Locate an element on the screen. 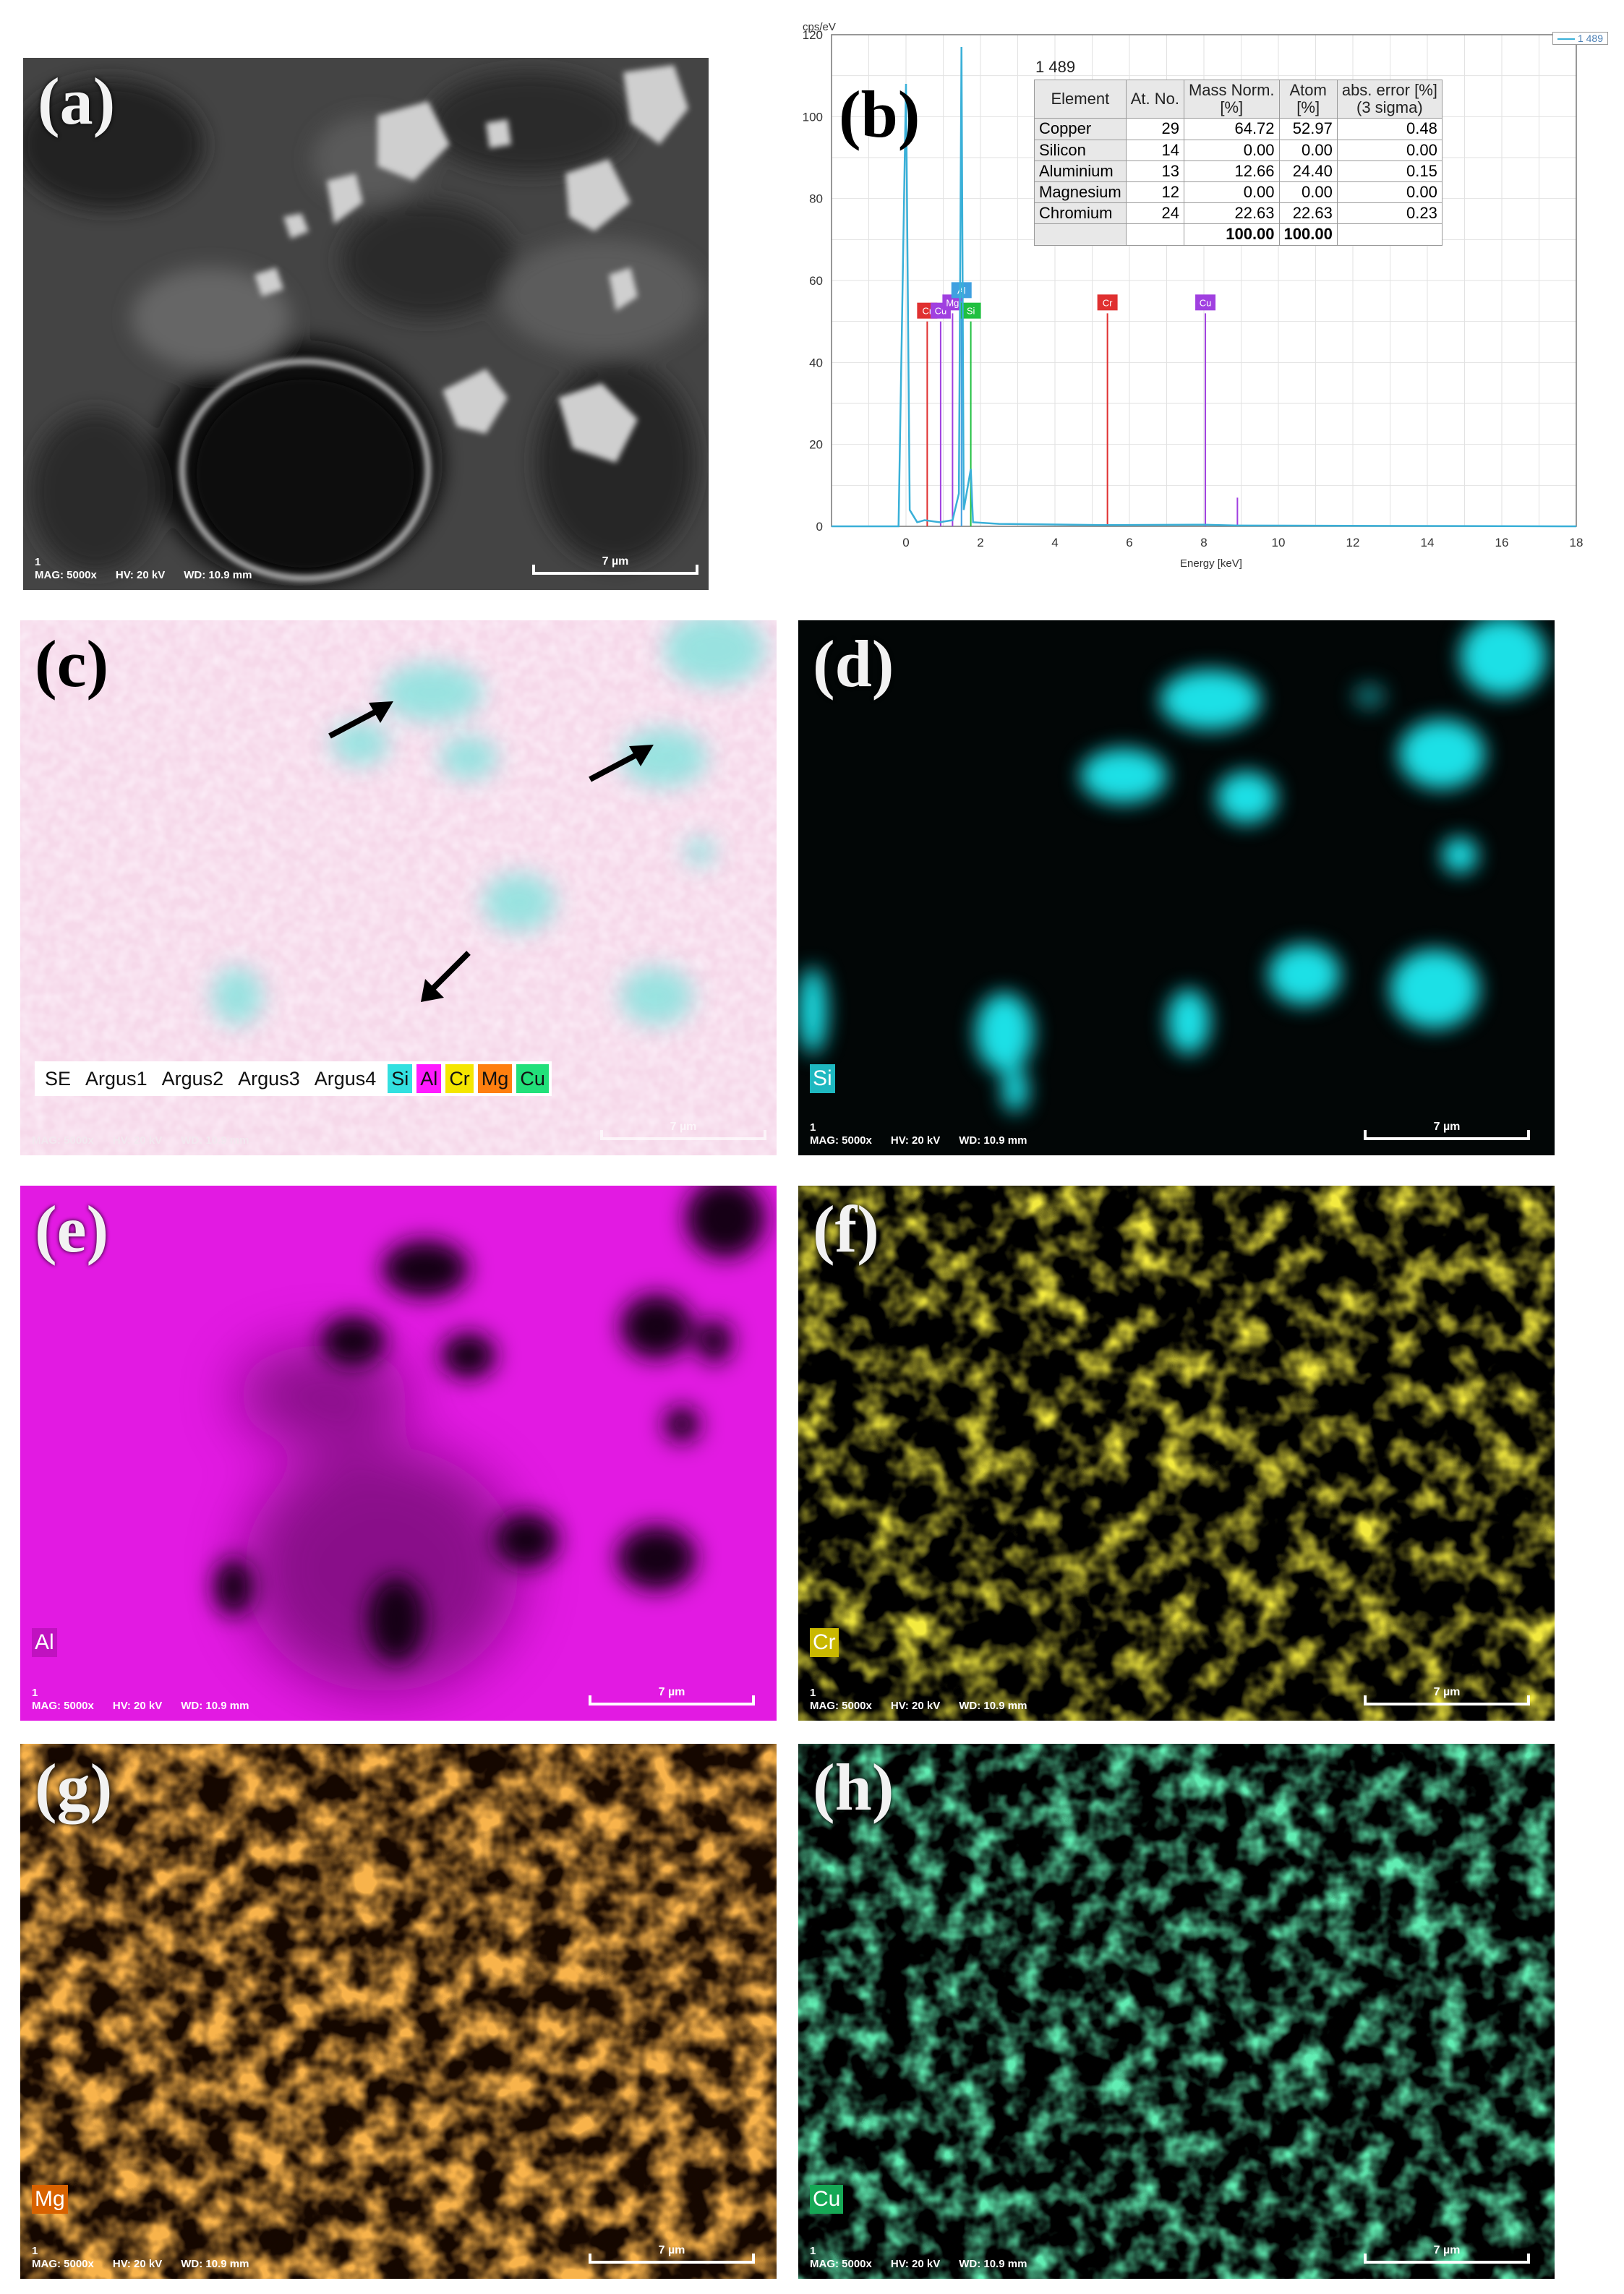 The height and width of the screenshot is (2294, 1624). peak-marker-label: Si is located at coordinates (971, 311).